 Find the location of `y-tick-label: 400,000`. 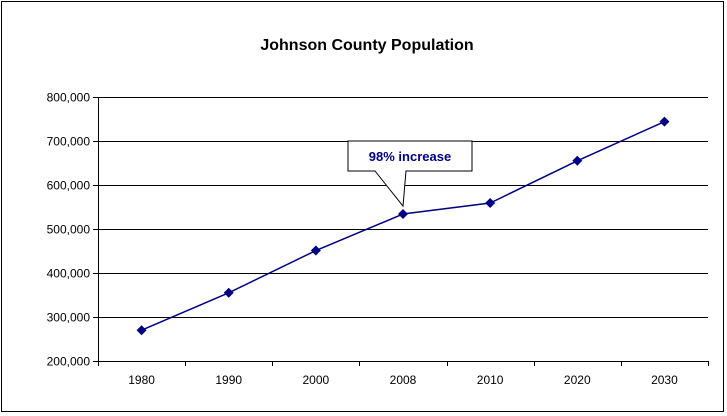

y-tick-label: 400,000 is located at coordinates (69, 274).